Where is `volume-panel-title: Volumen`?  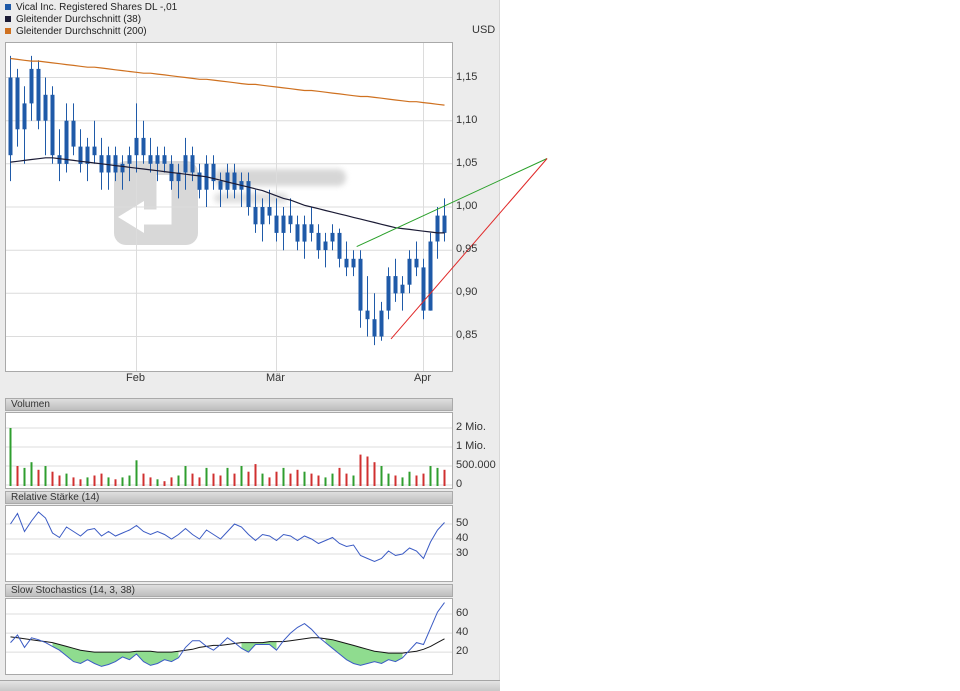
volume-panel-title: Volumen is located at coordinates (30, 404).